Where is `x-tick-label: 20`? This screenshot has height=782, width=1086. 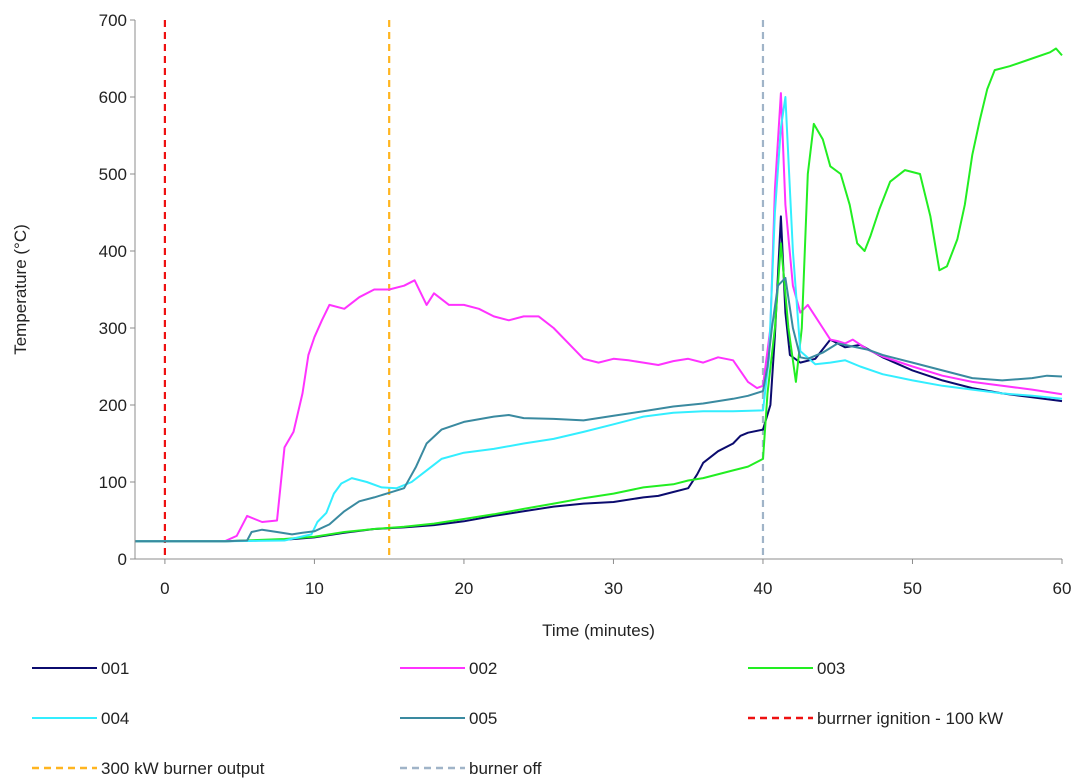
x-tick-label: 20 is located at coordinates (463, 588).